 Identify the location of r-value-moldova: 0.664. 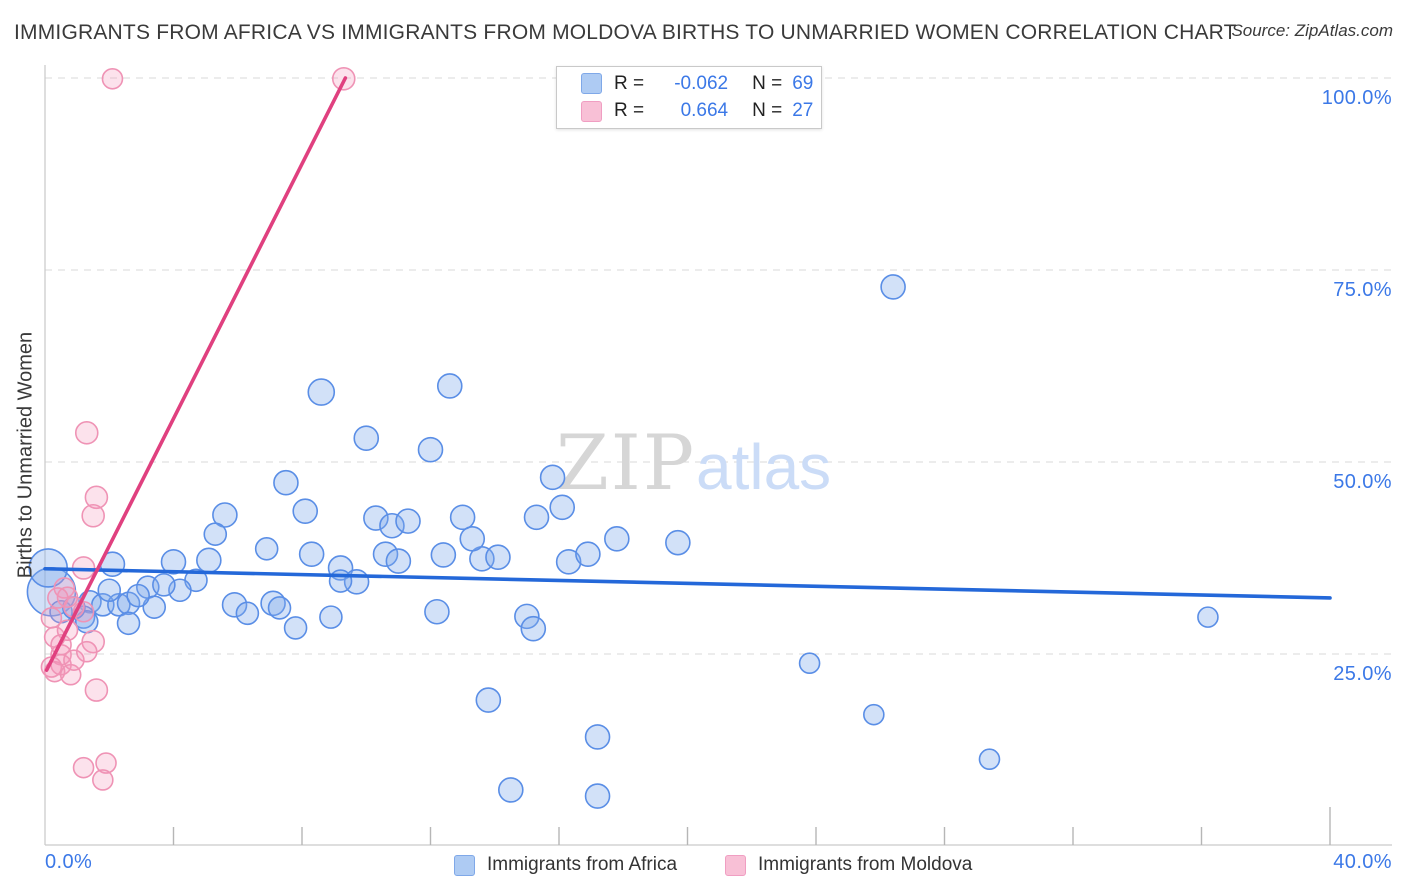
(704, 111).